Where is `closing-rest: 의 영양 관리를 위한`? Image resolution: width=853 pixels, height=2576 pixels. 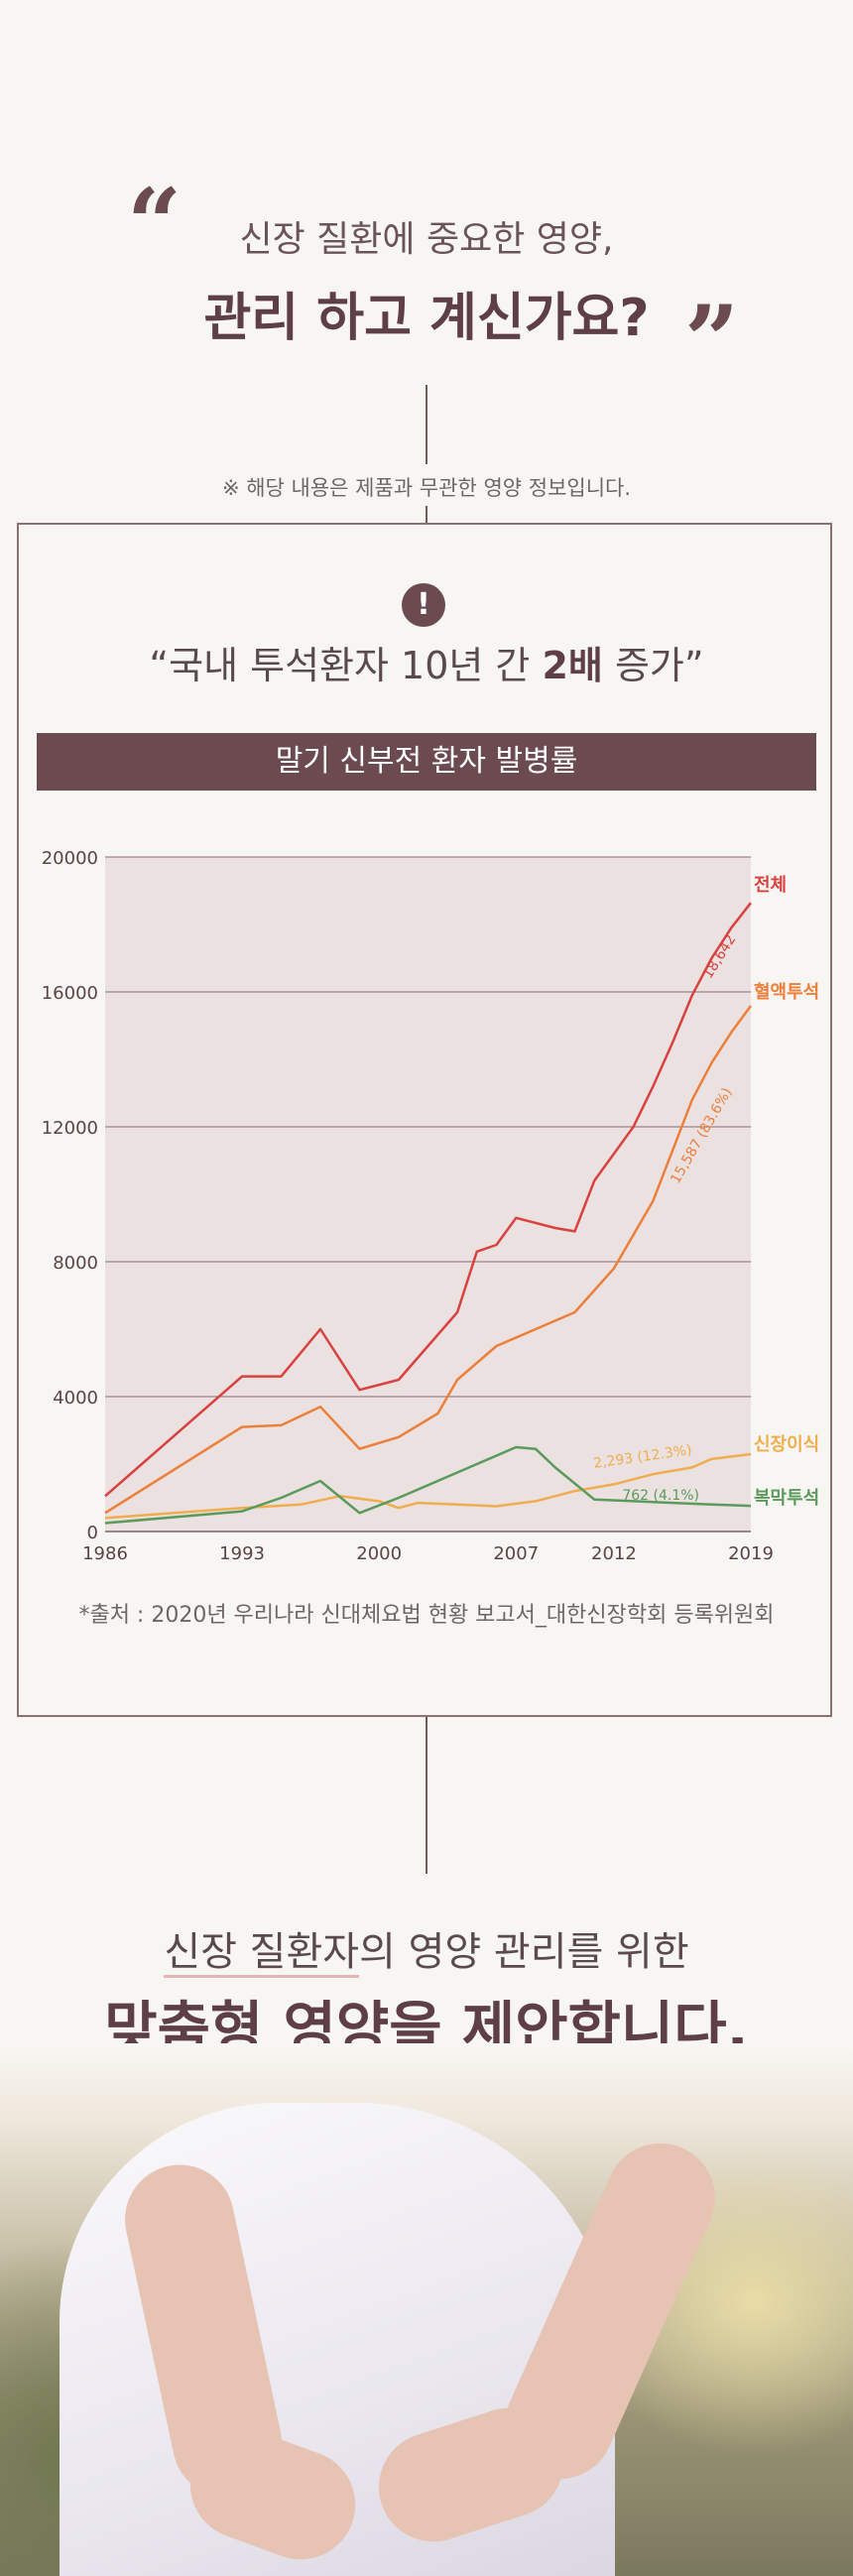 closing-rest: 의 영양 관리를 위한 is located at coordinates (524, 1952).